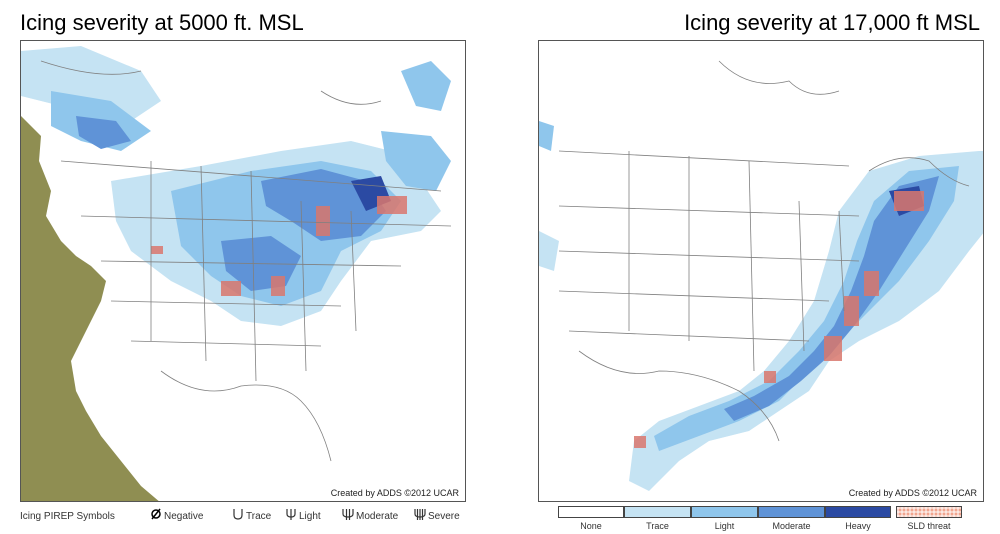 The height and width of the screenshot is (534, 1000). Describe the element at coordinates (791, 526) in the screenshot. I see `severity-label-moderate: Moderate` at that location.